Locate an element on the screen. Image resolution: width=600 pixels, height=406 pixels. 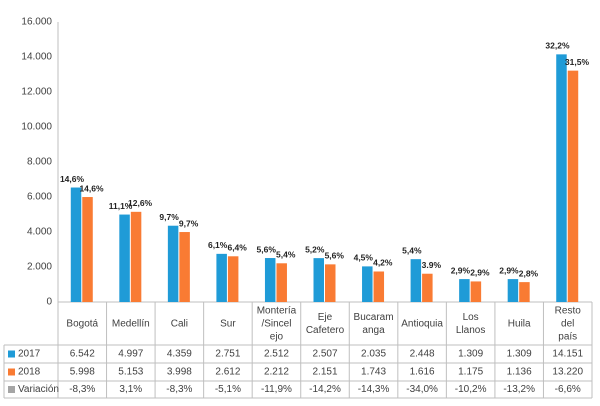
x-tick-label: Sur is located at coordinates (228, 323).